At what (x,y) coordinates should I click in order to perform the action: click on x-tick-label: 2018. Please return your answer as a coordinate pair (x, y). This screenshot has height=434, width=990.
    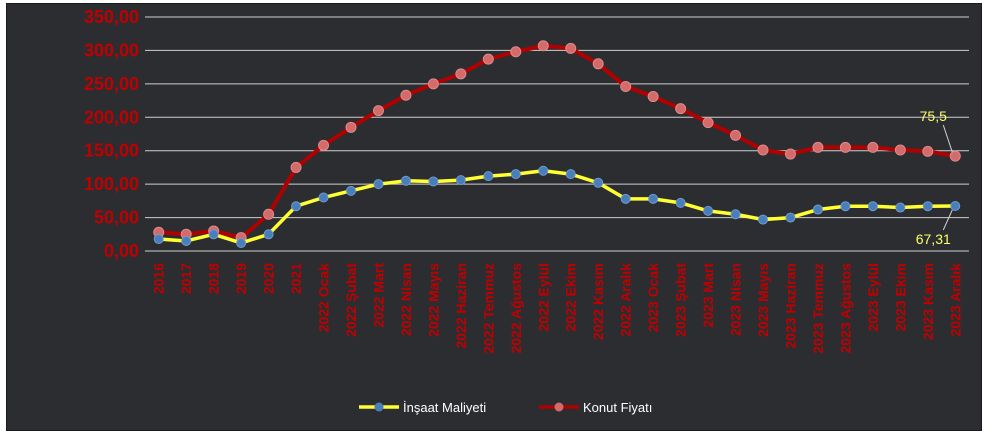
    Looking at the image, I should click on (214, 278).